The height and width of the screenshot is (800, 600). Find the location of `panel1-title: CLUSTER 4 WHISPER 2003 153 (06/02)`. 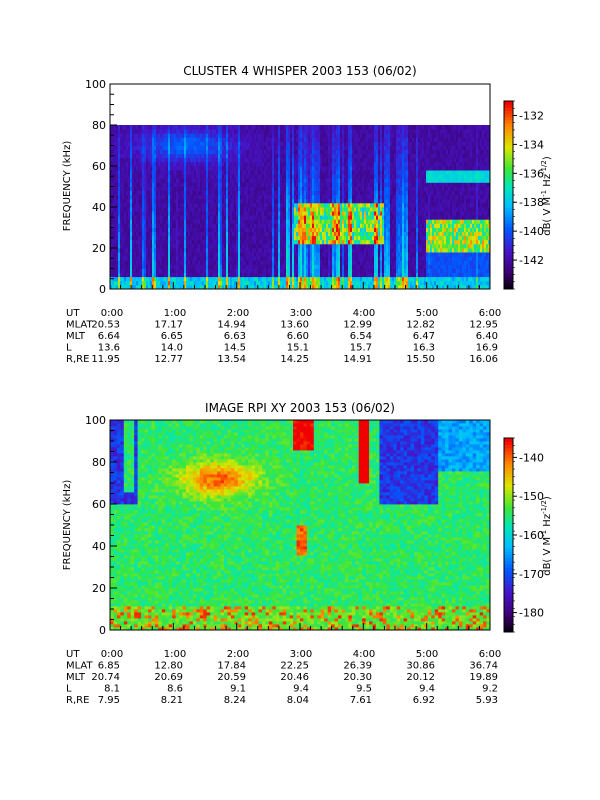

panel1-title: CLUSTER 4 WHISPER 2003 153 (06/02) is located at coordinates (299, 71).